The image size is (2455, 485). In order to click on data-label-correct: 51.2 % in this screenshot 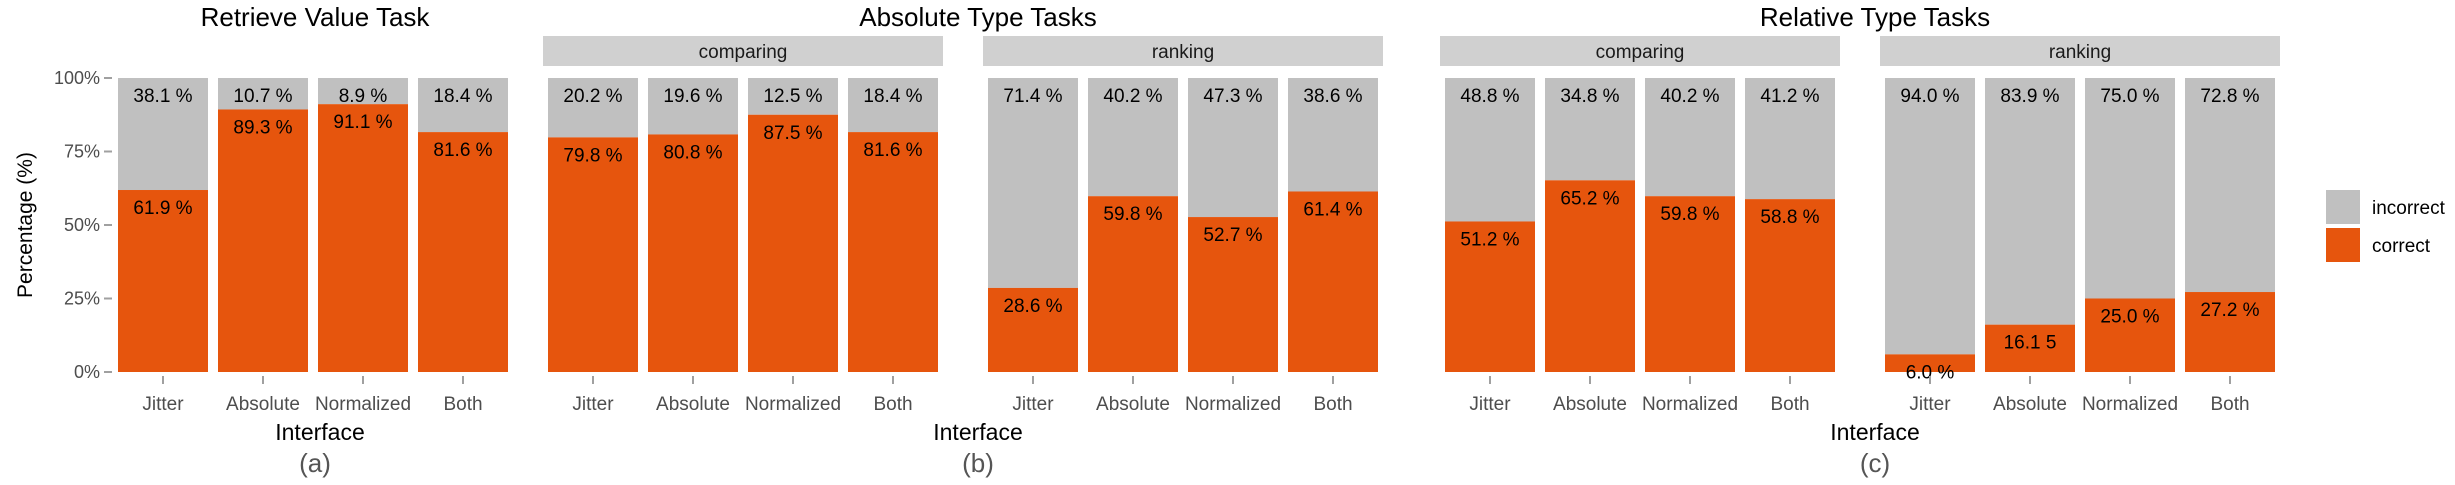, I will do `click(1489, 239)`.